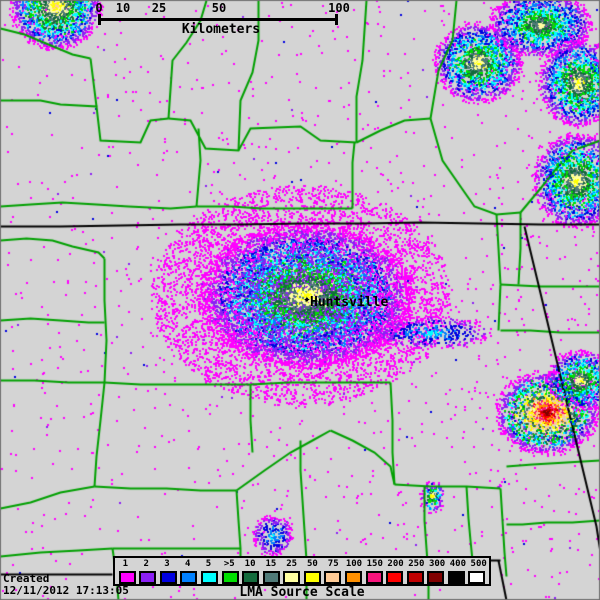 This screenshot has width=600, height=600. I want to click on legend-title: LMA Source Scale, so click(302, 592).